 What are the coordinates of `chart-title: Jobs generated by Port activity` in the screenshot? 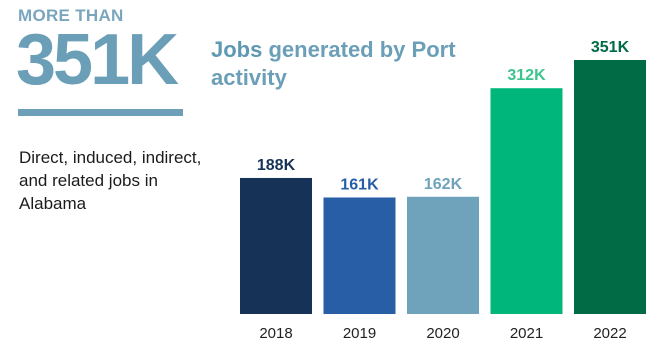 It's located at (341, 64).